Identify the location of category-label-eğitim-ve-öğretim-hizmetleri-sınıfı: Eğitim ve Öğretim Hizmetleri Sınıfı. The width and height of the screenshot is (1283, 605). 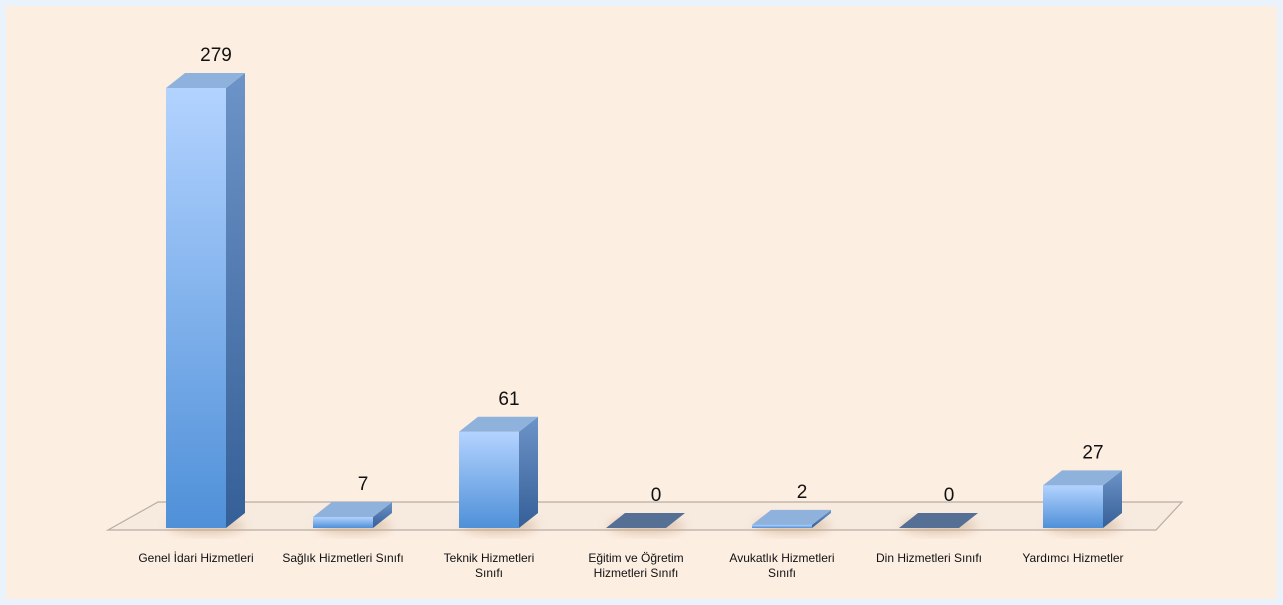
(635, 565).